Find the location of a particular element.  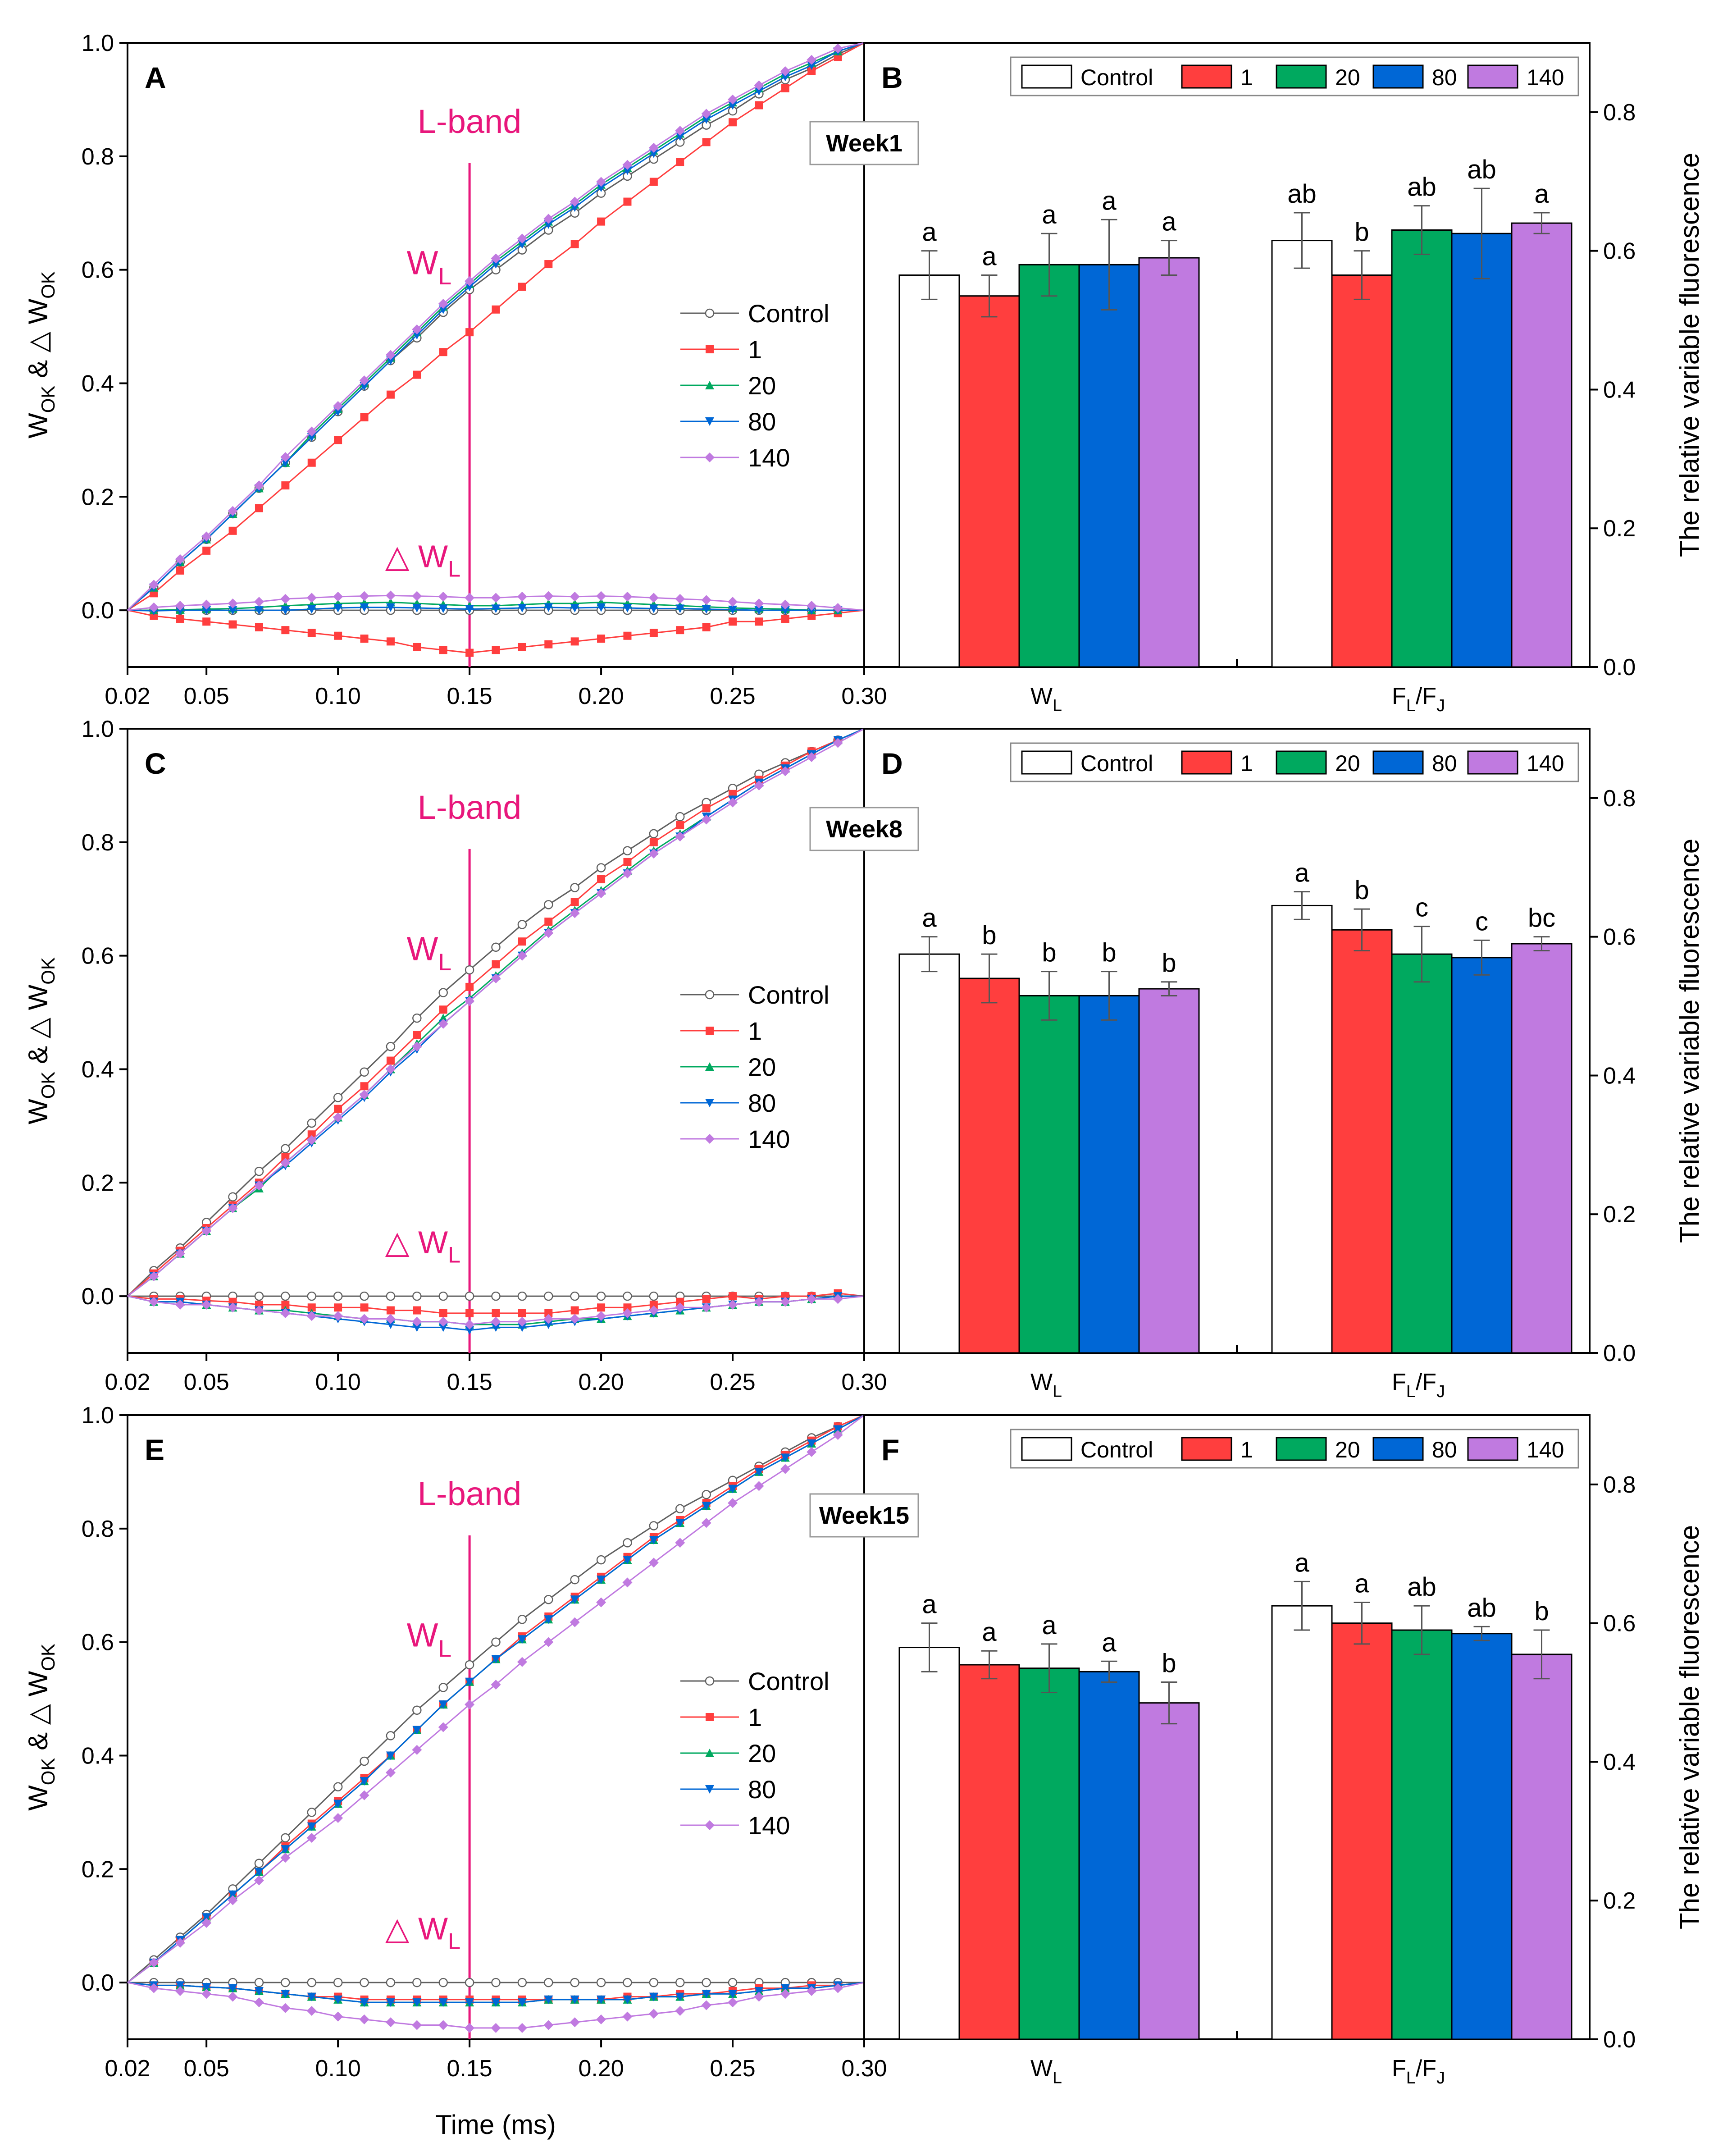

legend-label: 20 is located at coordinates (1347, 763).